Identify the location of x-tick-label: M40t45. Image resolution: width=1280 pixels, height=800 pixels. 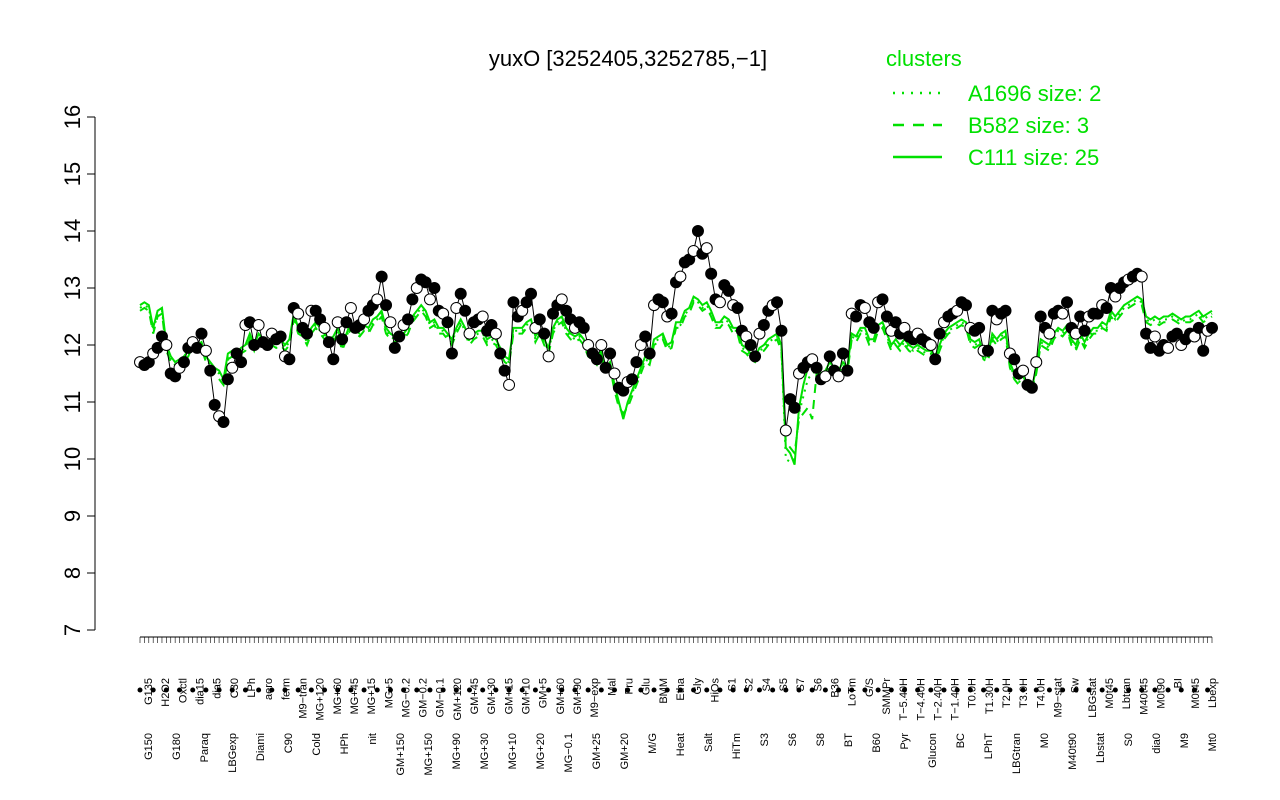
(1144, 696).